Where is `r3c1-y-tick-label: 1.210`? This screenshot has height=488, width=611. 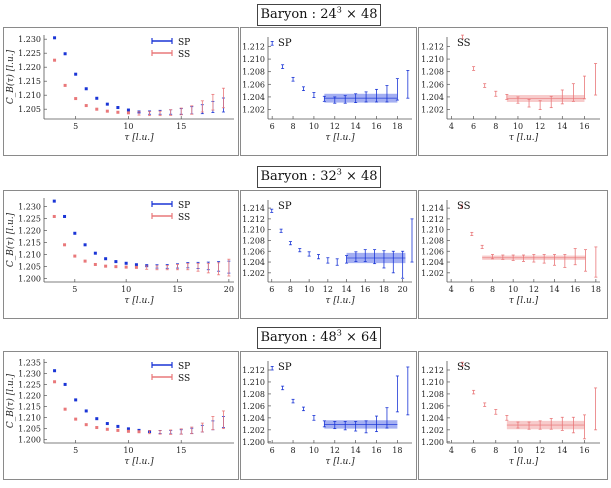
r3c1-y-tick-label: 1.210 is located at coordinates (29, 418).